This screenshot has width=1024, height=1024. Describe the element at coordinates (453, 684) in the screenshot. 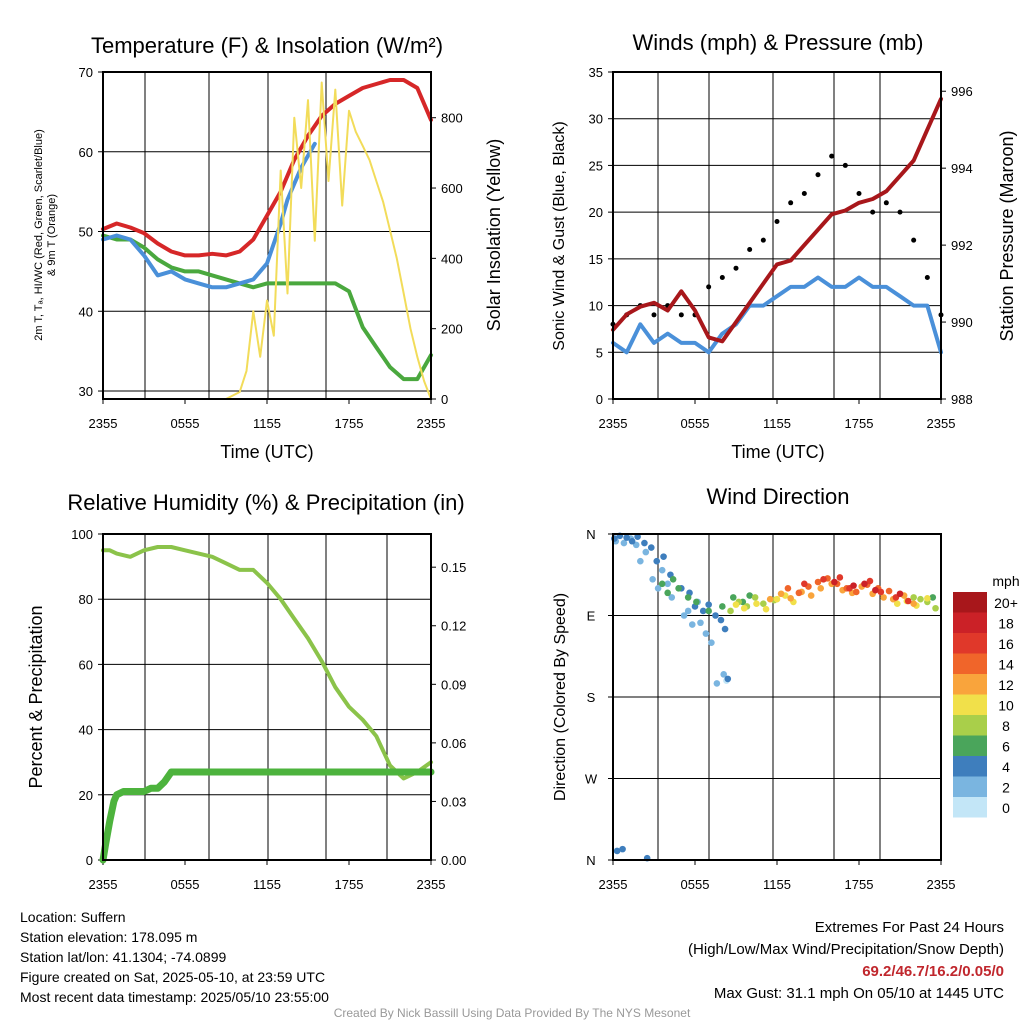

I see `rh-y2-tick-label: 0.09` at that location.